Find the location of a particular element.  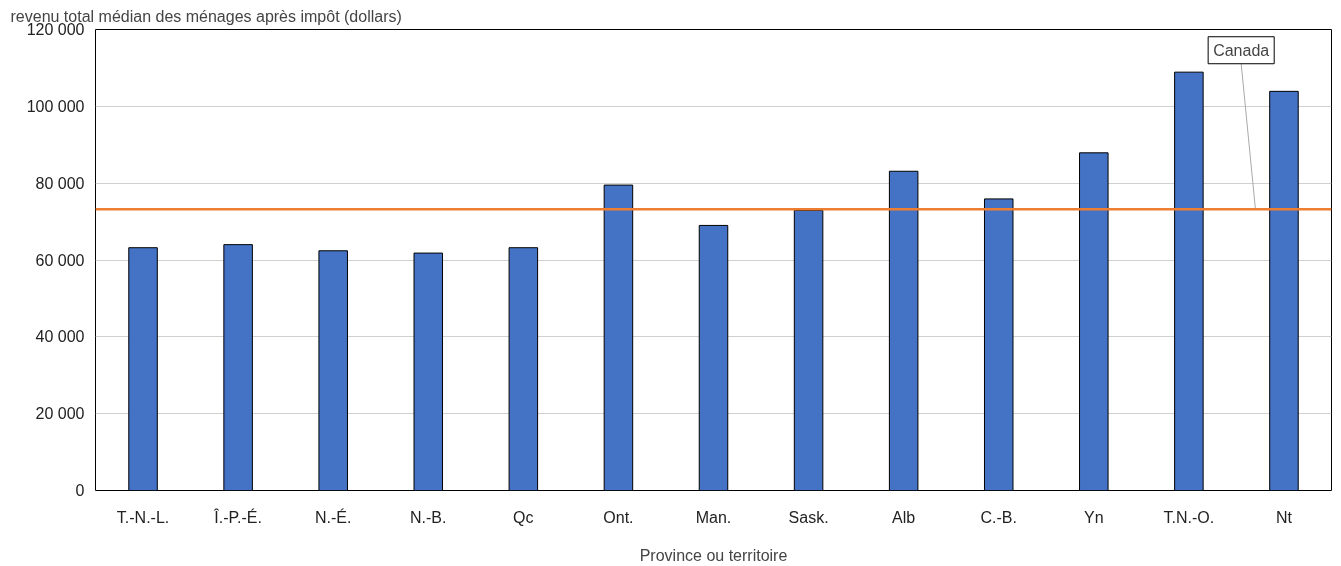

x-tick-label: Î.-P.-É. is located at coordinates (237, 516).